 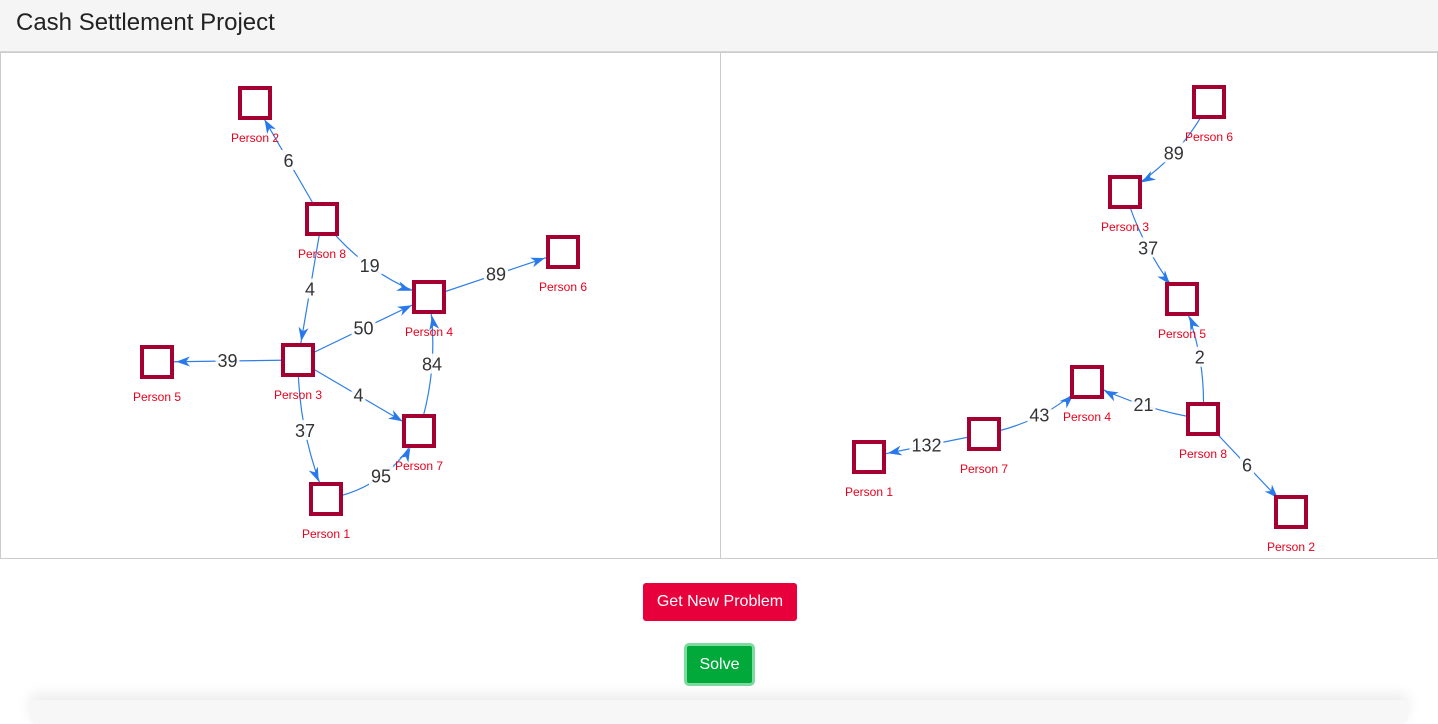 I want to click on edge-person-8-to-person-2: 6, so click(x=288, y=161).